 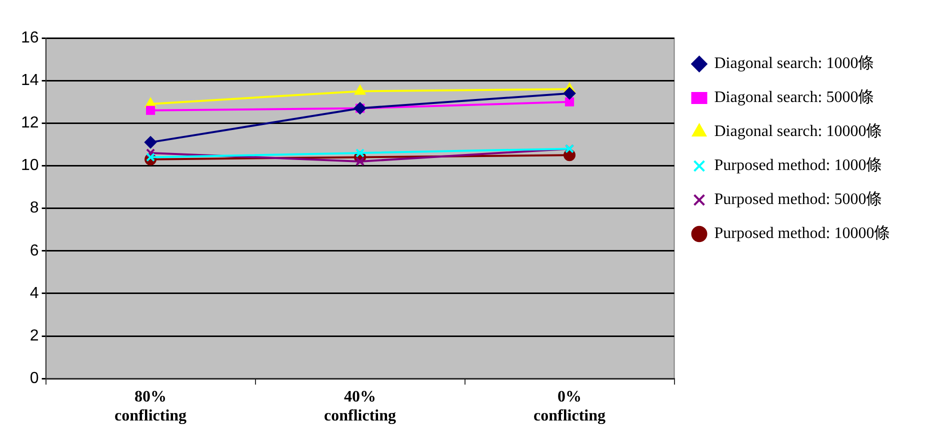 I want to click on y-tick-label: 10, so click(x=30, y=165).